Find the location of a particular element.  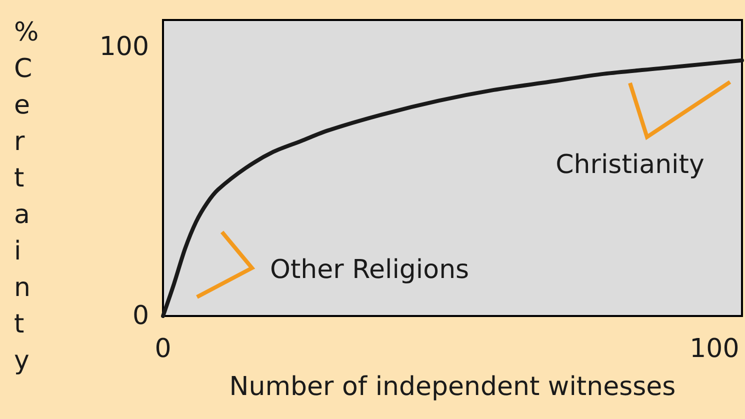

text: % Certainty is located at coordinates (26, 196).